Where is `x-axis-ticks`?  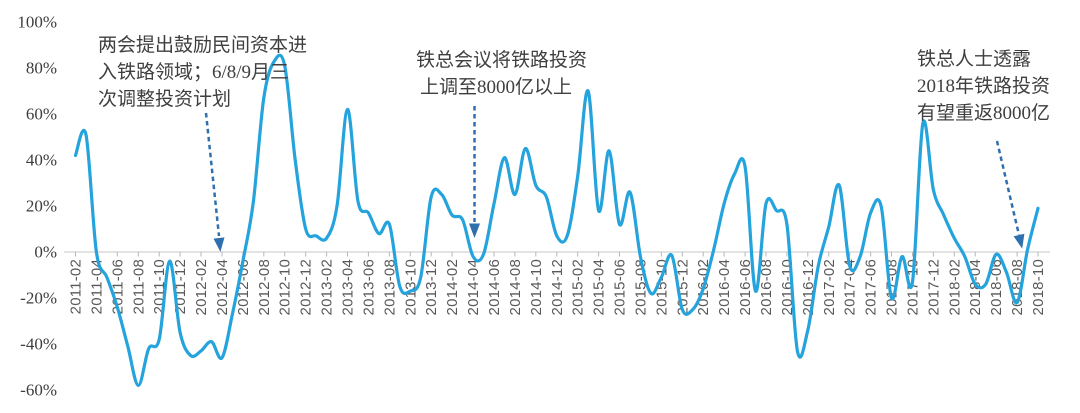
x-axis-ticks is located at coordinates (557, 254).